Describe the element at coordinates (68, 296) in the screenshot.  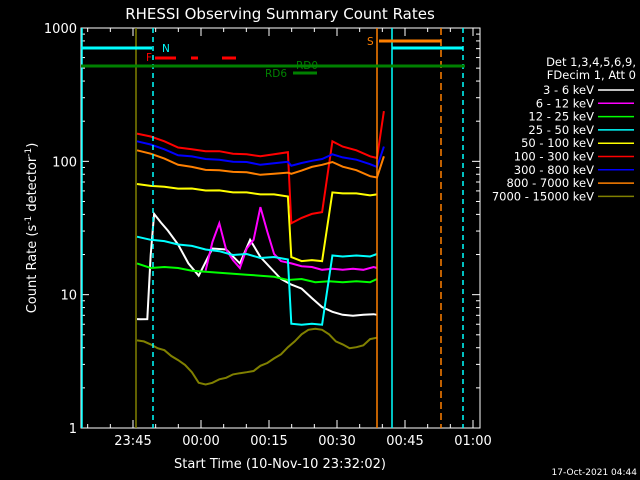
I see `y-tick-label: 10` at that location.